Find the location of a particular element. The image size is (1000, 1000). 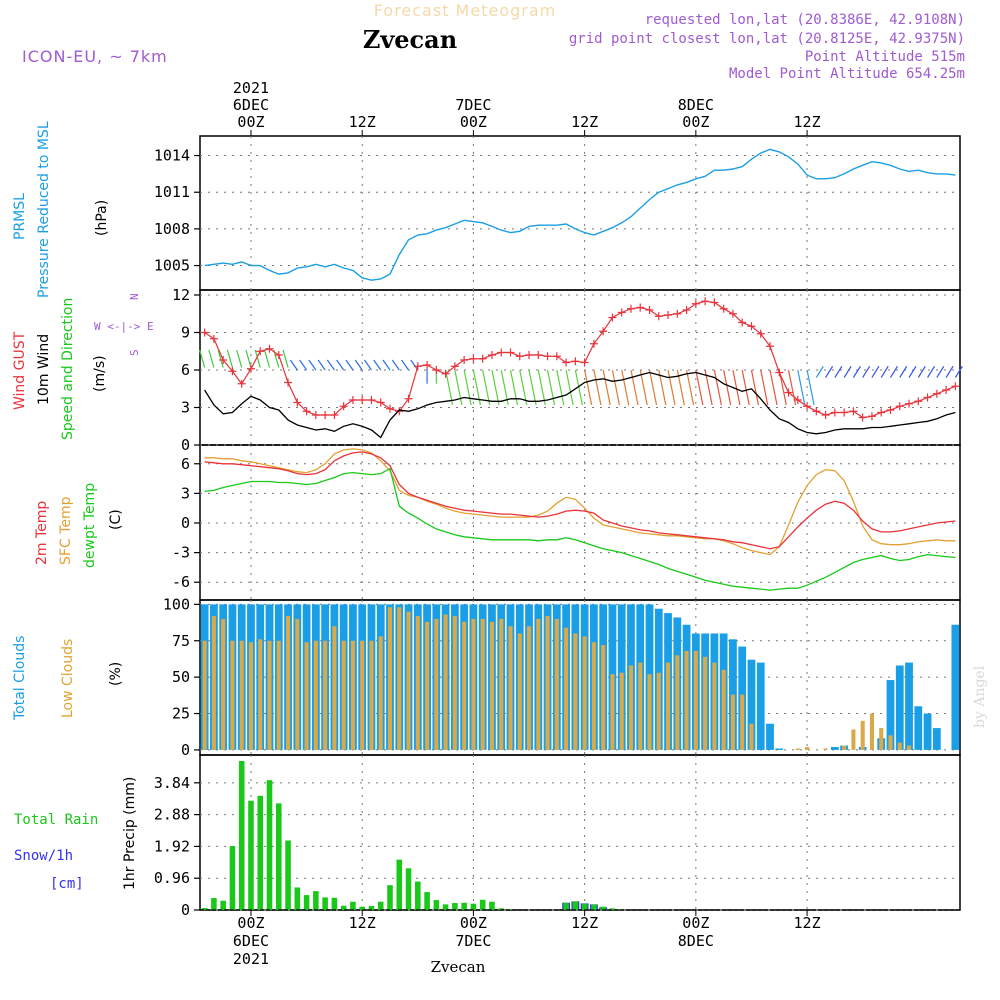

bottom-time-label: 12Z is located at coordinates (362, 923).